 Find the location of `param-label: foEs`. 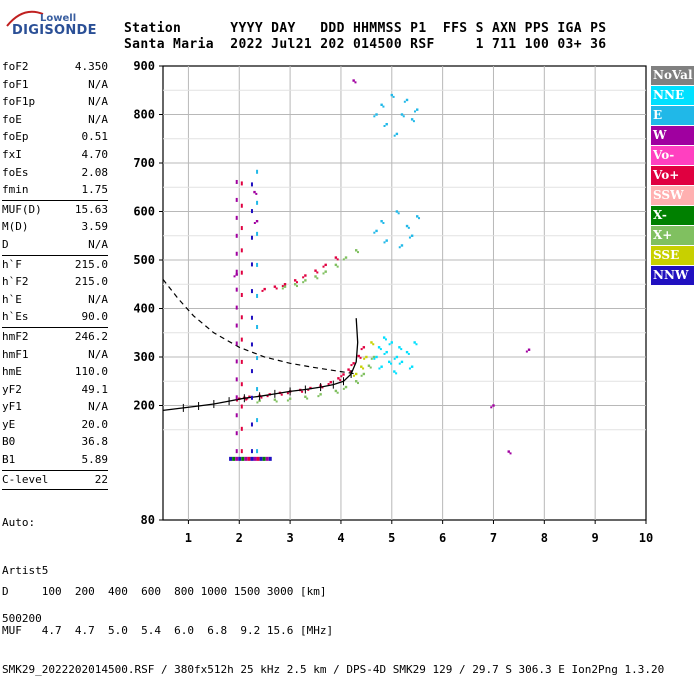

param-label: foEs is located at coordinates (15, 172).